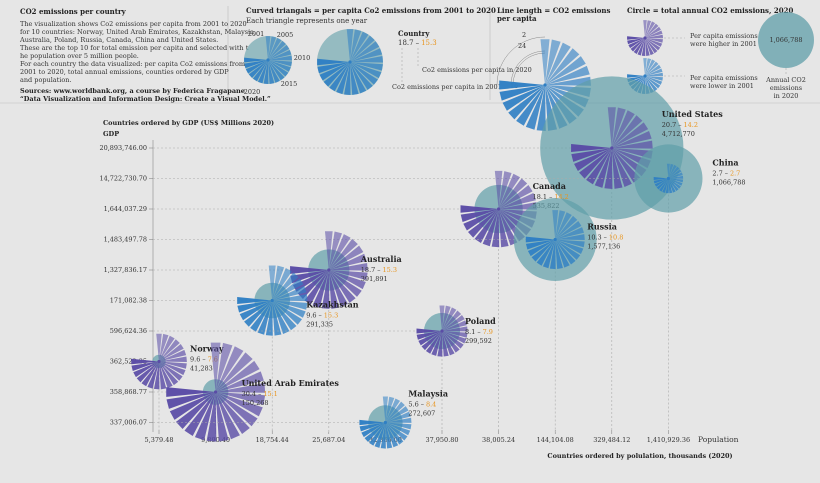 Image resolution: width=820 pixels, height=483 pixels. I want to click on legend-text: Annual CO2, so click(785, 80).